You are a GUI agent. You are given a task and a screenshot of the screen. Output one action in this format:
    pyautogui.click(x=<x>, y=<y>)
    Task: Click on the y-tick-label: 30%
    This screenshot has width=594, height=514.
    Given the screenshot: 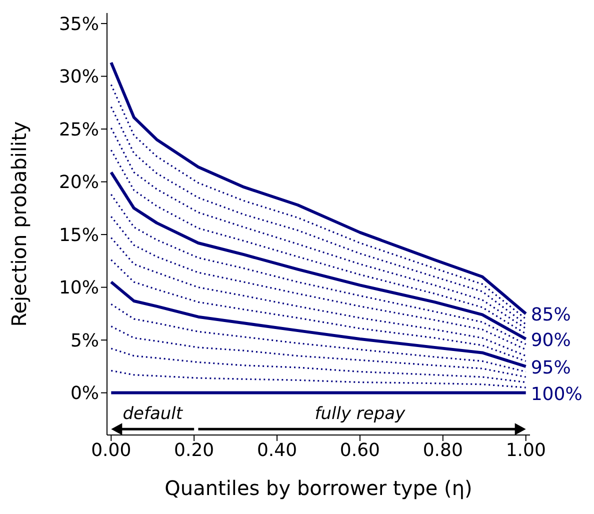 What is the action you would take?
    pyautogui.click(x=78, y=77)
    